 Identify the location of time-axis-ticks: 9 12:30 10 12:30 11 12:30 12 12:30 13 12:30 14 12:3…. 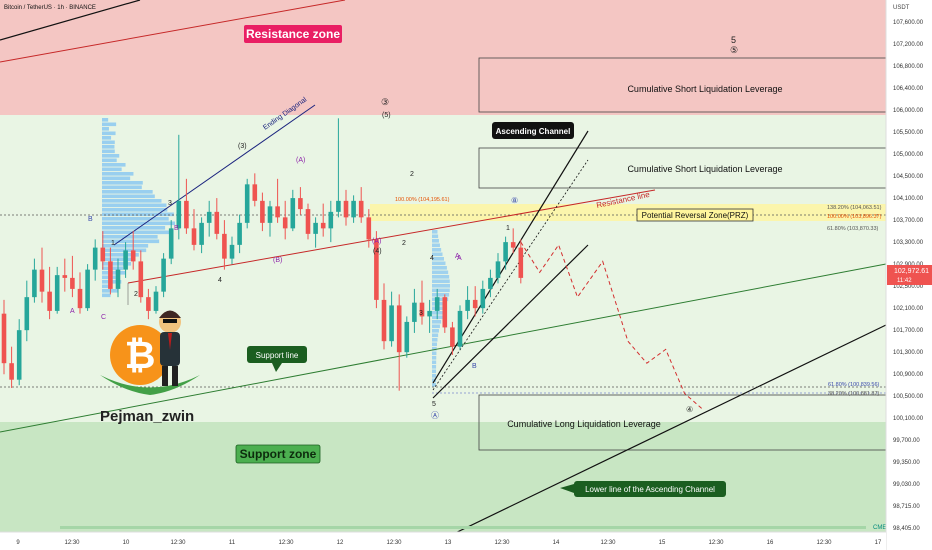
(449, 543).